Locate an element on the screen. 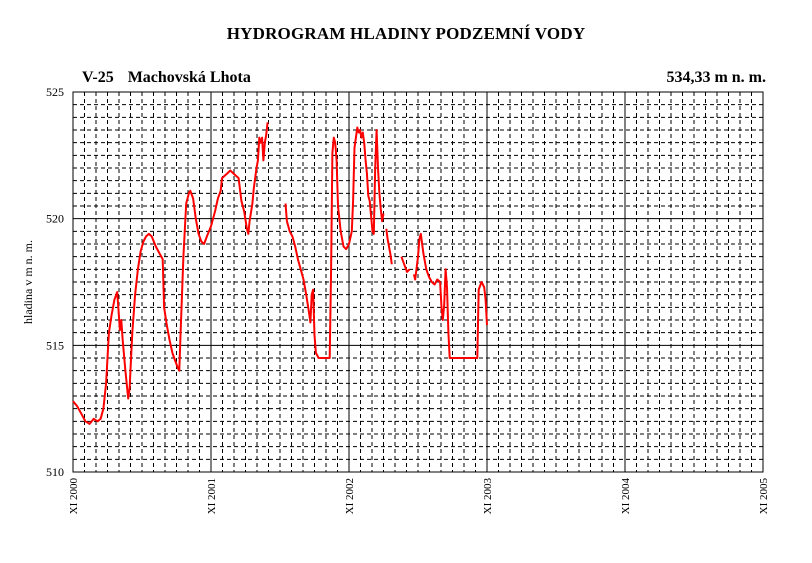  x-tick-label: XI 2003 is located at coordinates (488, 496).